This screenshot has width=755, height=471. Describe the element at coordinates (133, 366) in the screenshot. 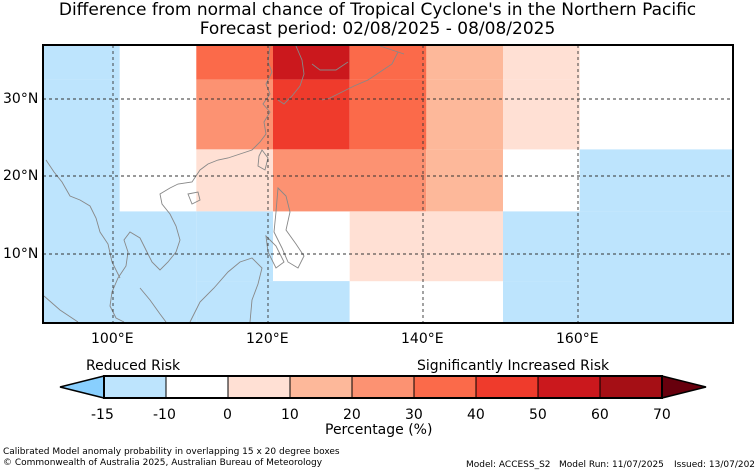

I see `reduced-risk-label: Reduced Risk` at that location.